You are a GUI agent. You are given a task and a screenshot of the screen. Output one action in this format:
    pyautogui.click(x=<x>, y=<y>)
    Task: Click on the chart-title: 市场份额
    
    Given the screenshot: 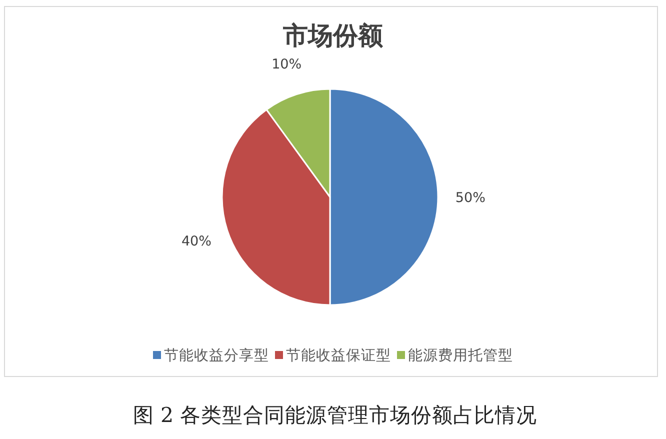 What is the action you would take?
    pyautogui.click(x=333, y=35)
    